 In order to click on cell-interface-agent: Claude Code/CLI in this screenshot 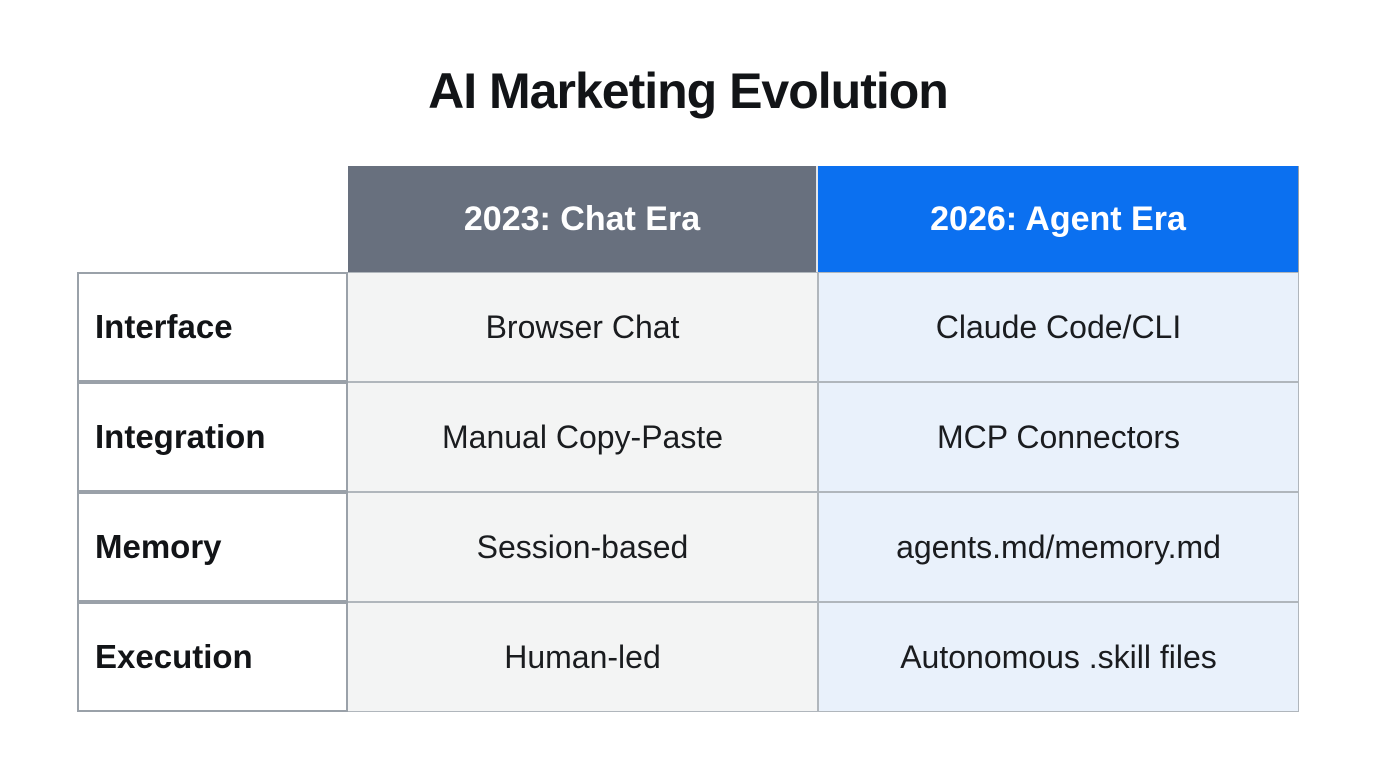, I will do `click(1058, 327)`.